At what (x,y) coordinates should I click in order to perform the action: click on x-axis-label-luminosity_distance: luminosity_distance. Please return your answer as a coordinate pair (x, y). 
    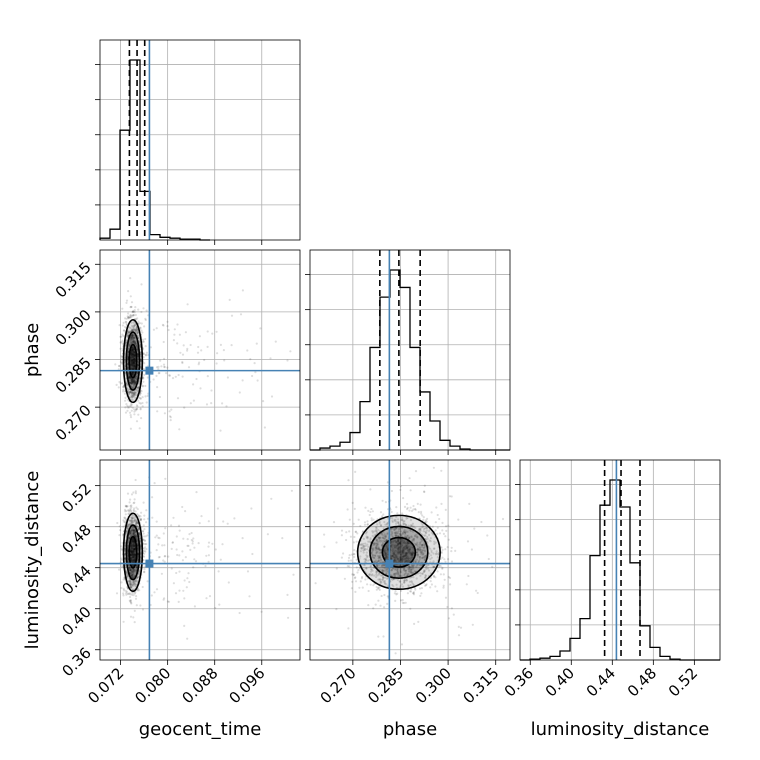
    Looking at the image, I should click on (620, 729).